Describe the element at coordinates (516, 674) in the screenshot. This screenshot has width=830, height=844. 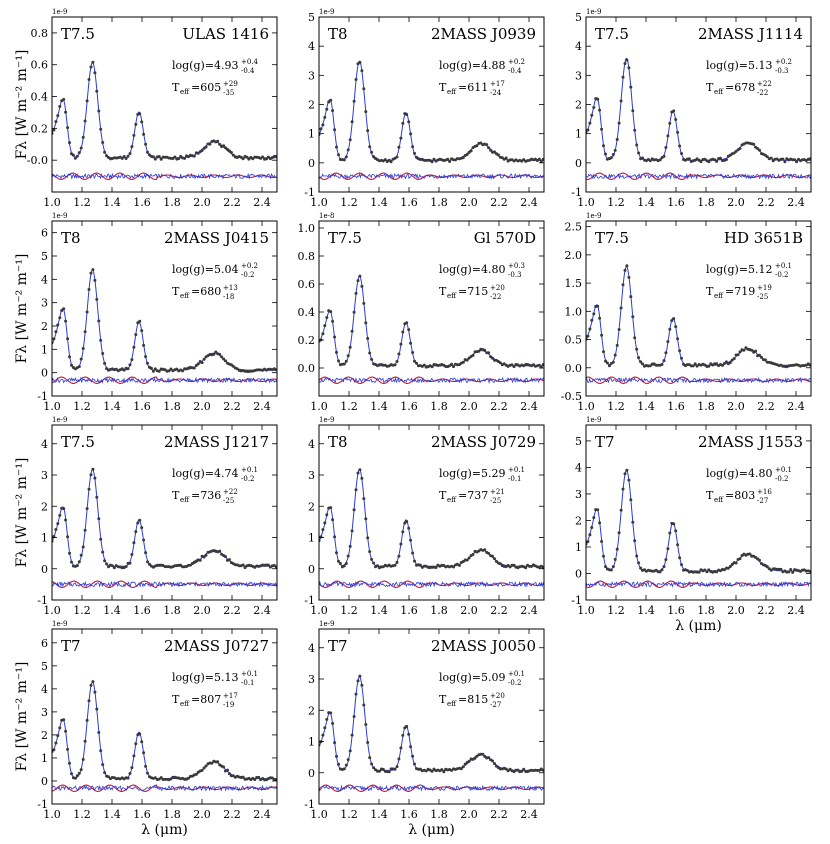
I see `logg-upper-error: +0.1` at that location.